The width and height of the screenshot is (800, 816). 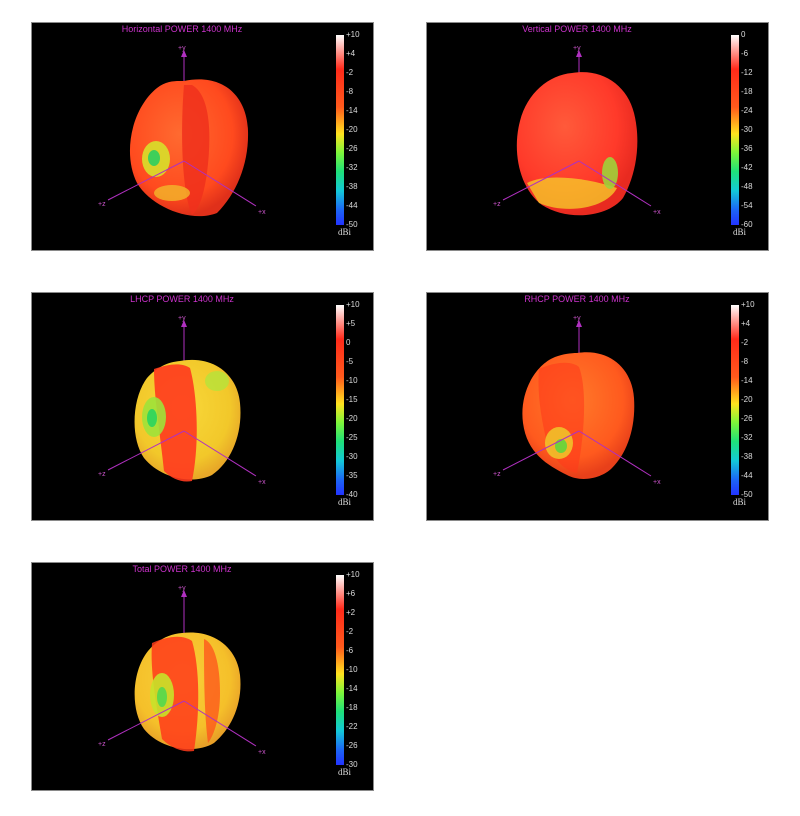 I want to click on colorbar-tick: -12, so click(x=747, y=72).